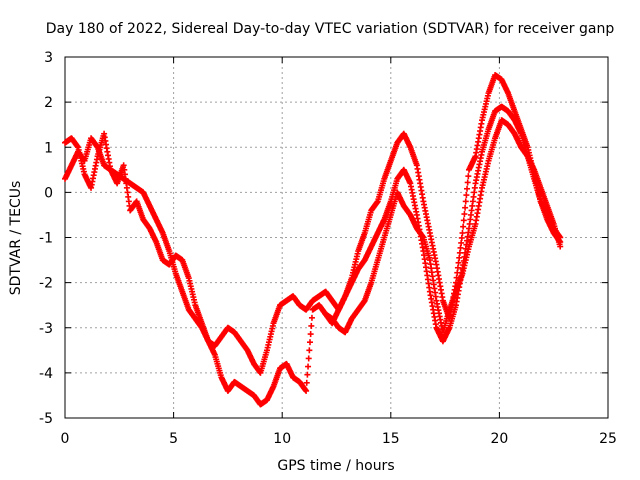 The image size is (640, 480). Describe the element at coordinates (282, 439) in the screenshot. I see `x-tick-label: 10` at that location.